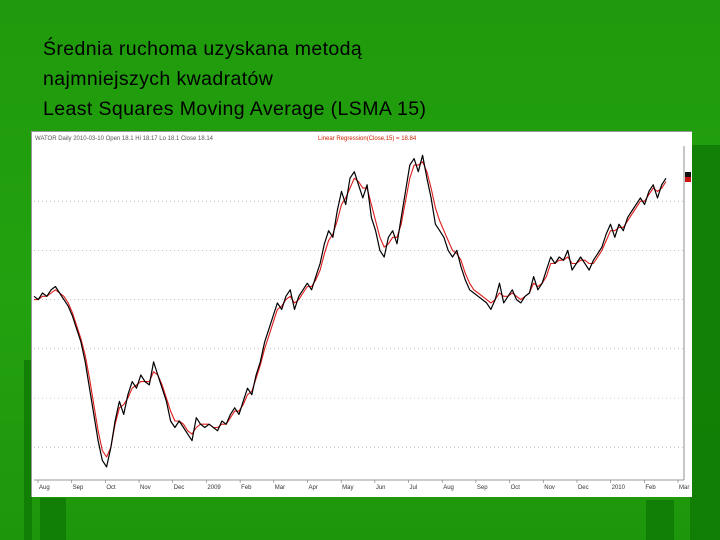 This screenshot has width=720, height=540. I want to click on x-tick-label: 2010, so click(619, 488).